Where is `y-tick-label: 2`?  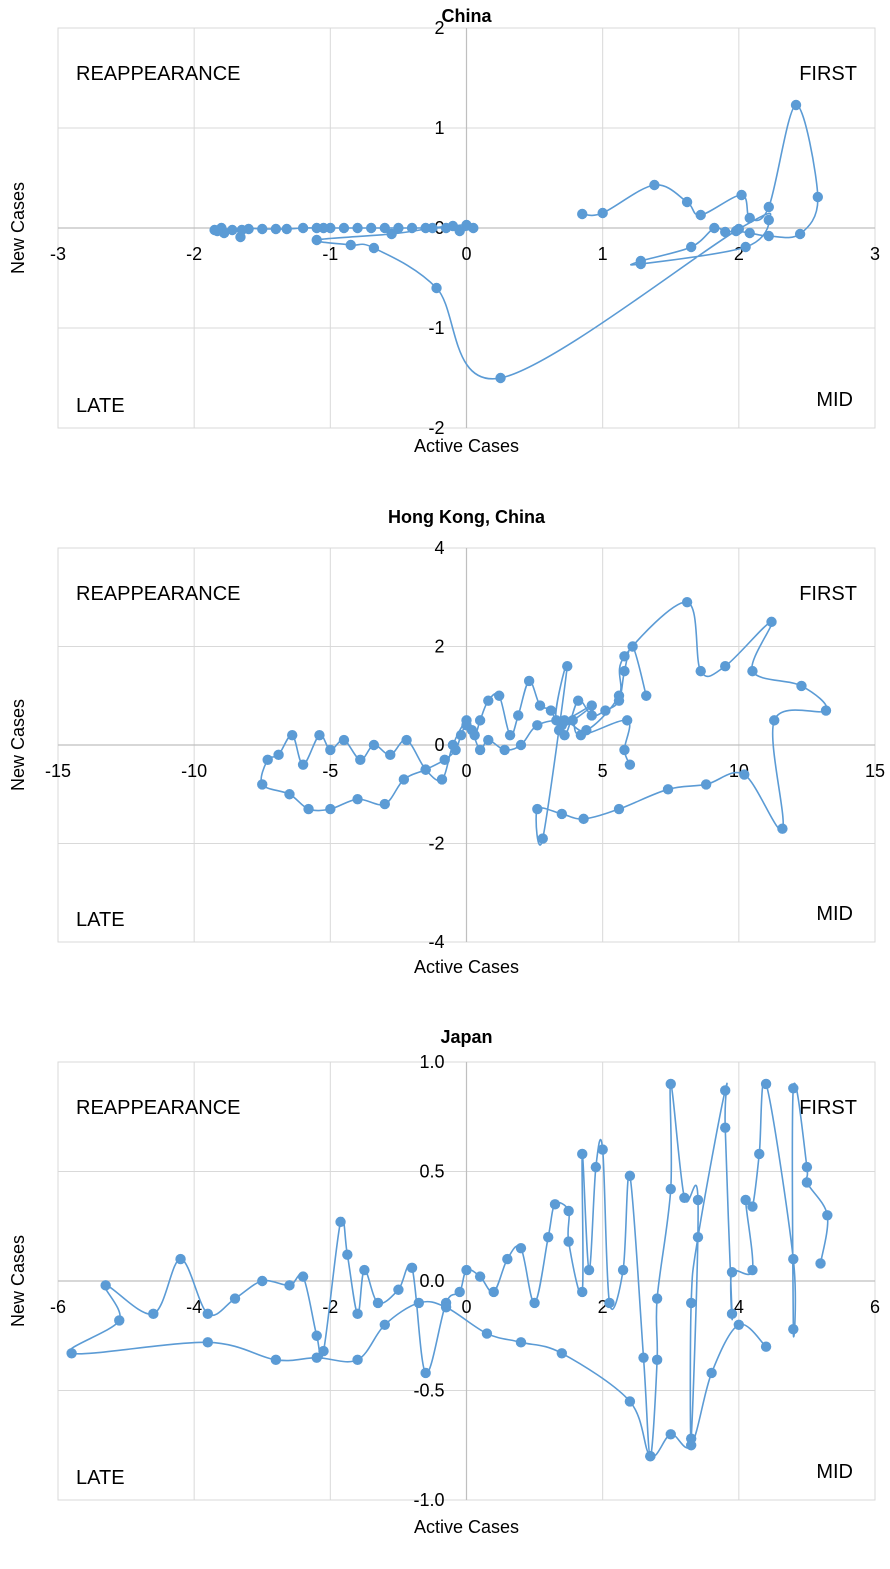 y-tick-label: 2 is located at coordinates (439, 28).